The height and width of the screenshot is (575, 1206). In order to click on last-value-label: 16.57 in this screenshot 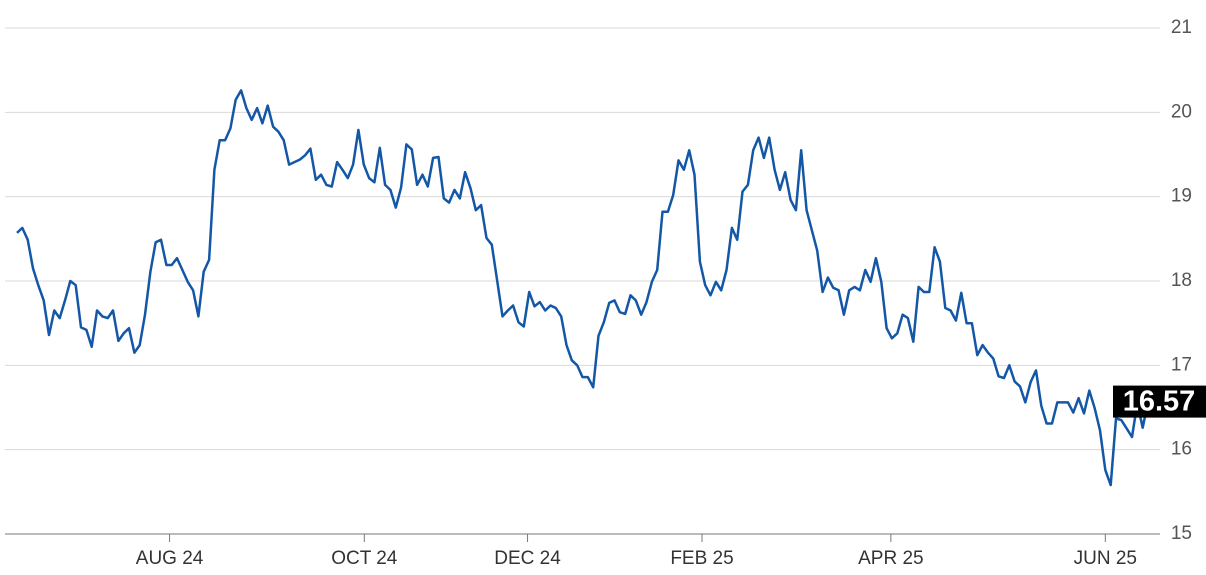, I will do `click(1159, 401)`.